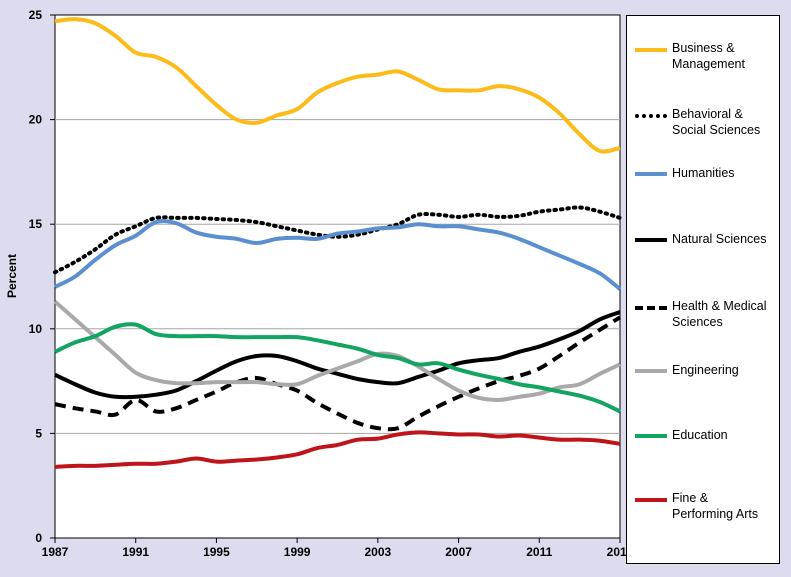 The image size is (791, 577). Describe the element at coordinates (651, 116) in the screenshot. I see `legend-swatch-behavioral-social` at that location.